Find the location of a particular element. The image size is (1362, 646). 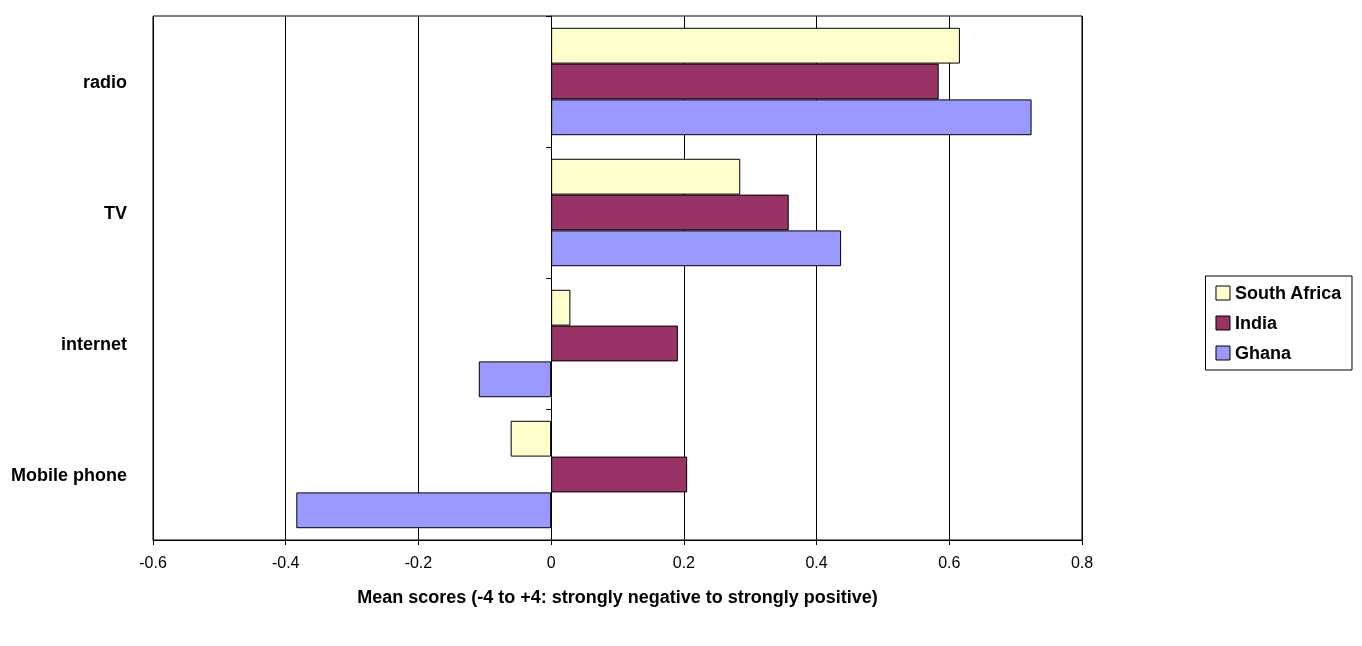

y-tick-label: Mobile phone is located at coordinates (68, 474).